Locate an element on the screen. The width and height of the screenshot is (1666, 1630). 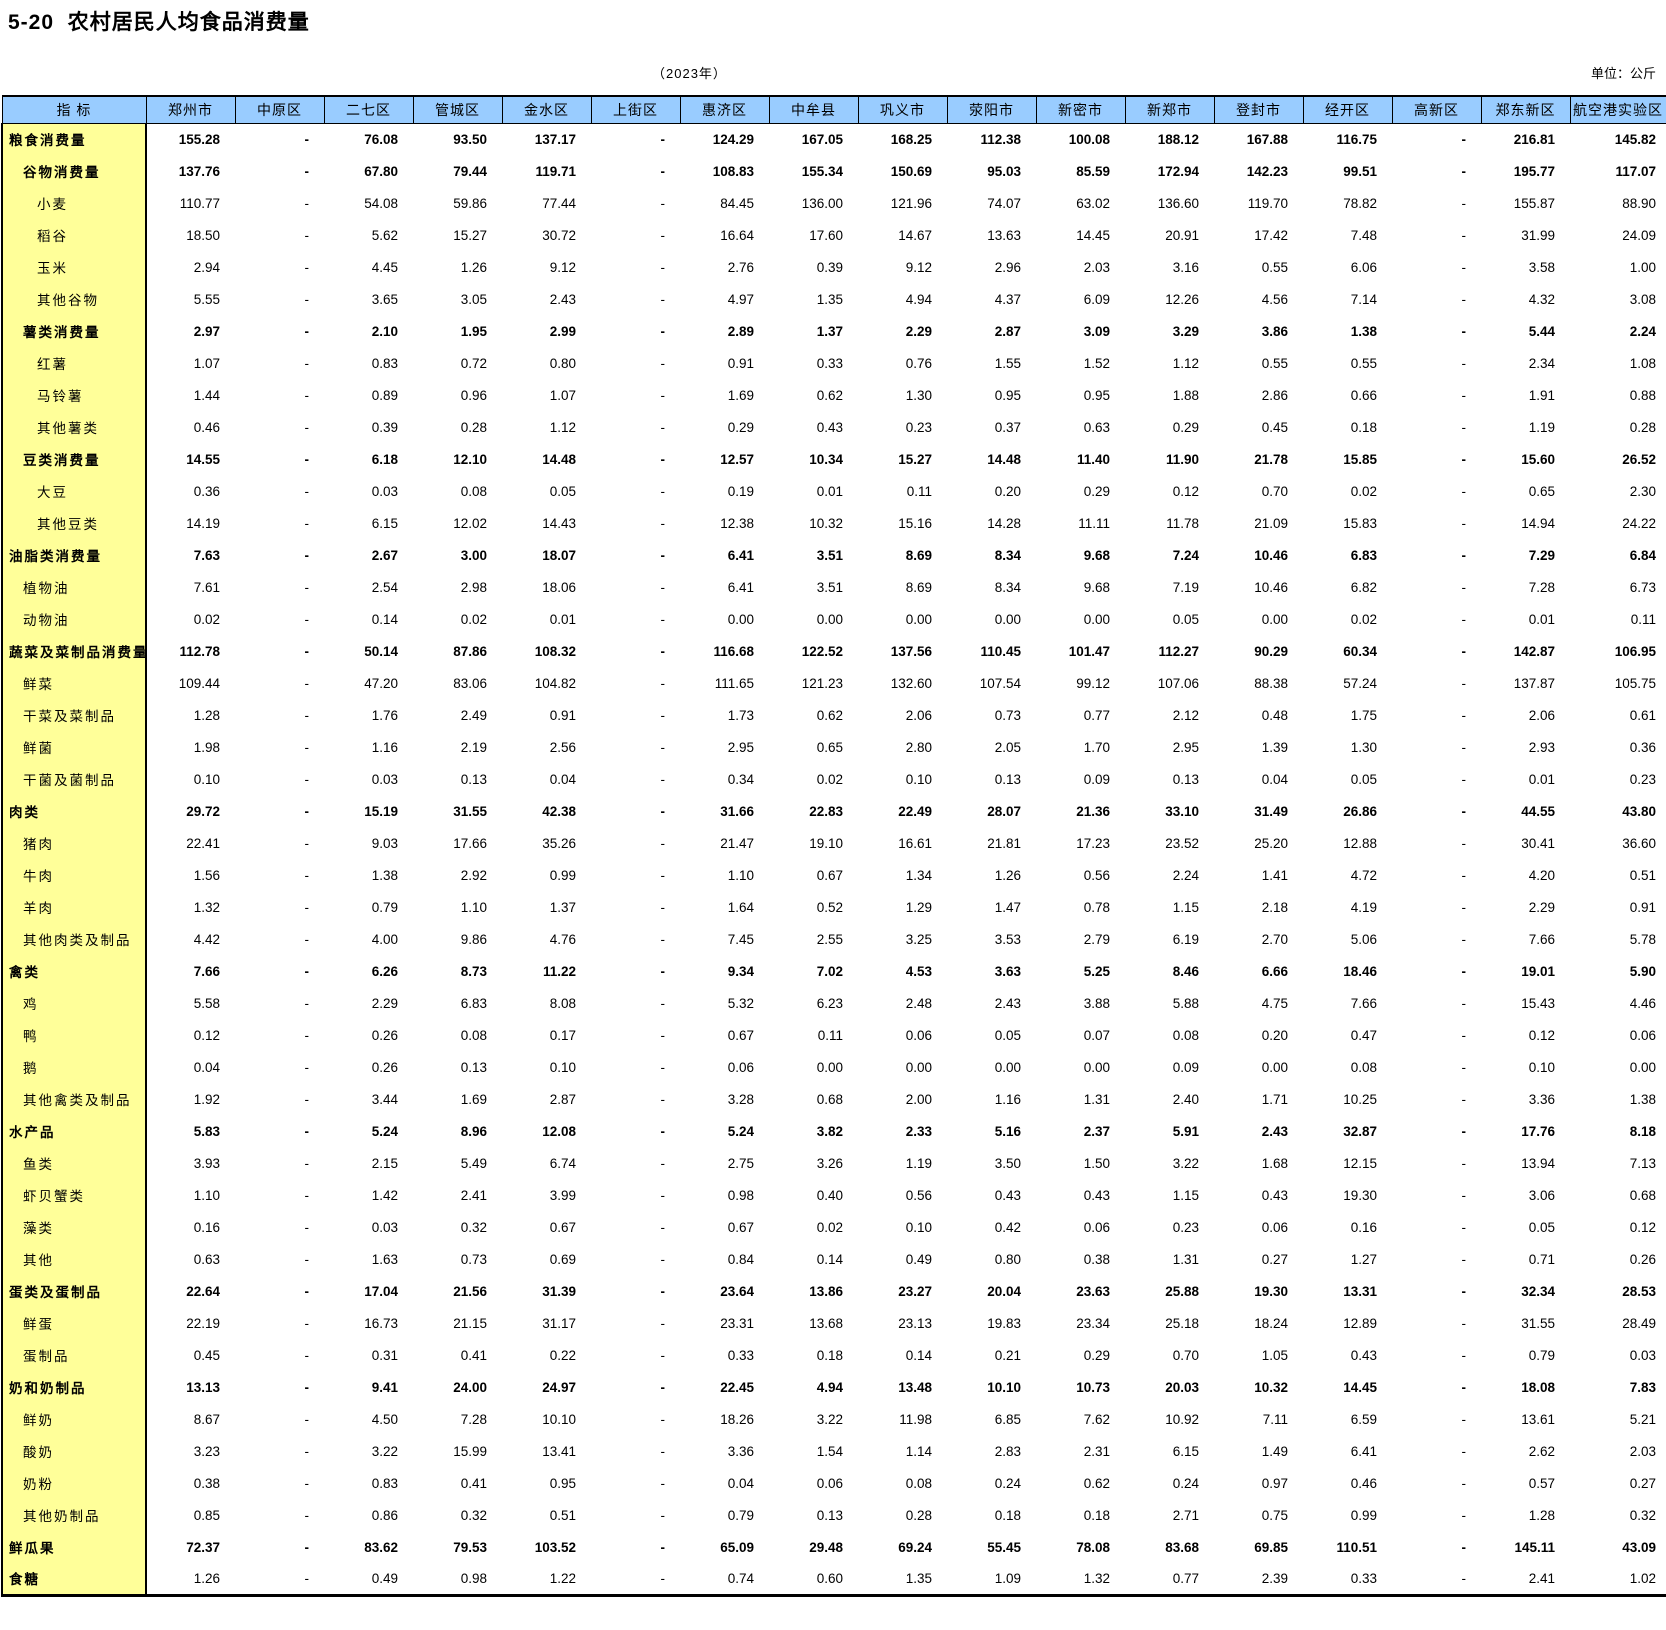
data-cell: 83.06 is located at coordinates (470, 683).